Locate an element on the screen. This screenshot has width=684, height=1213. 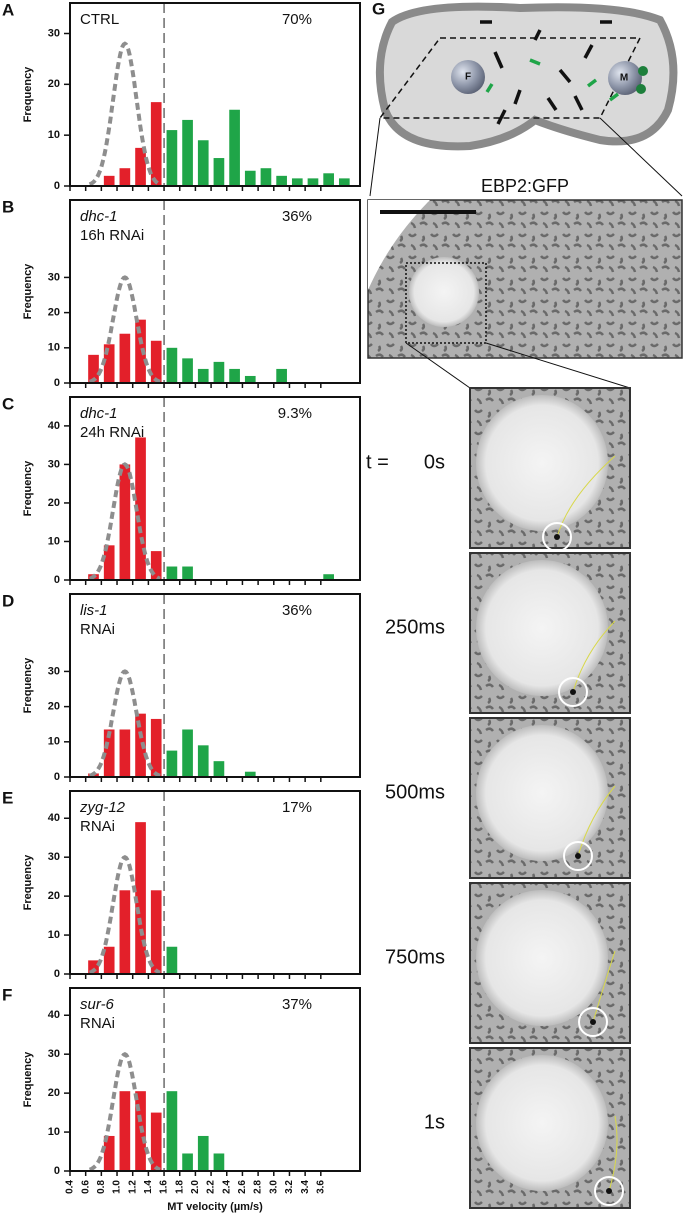
condition-label: RNAi is located at coordinates (97, 826).